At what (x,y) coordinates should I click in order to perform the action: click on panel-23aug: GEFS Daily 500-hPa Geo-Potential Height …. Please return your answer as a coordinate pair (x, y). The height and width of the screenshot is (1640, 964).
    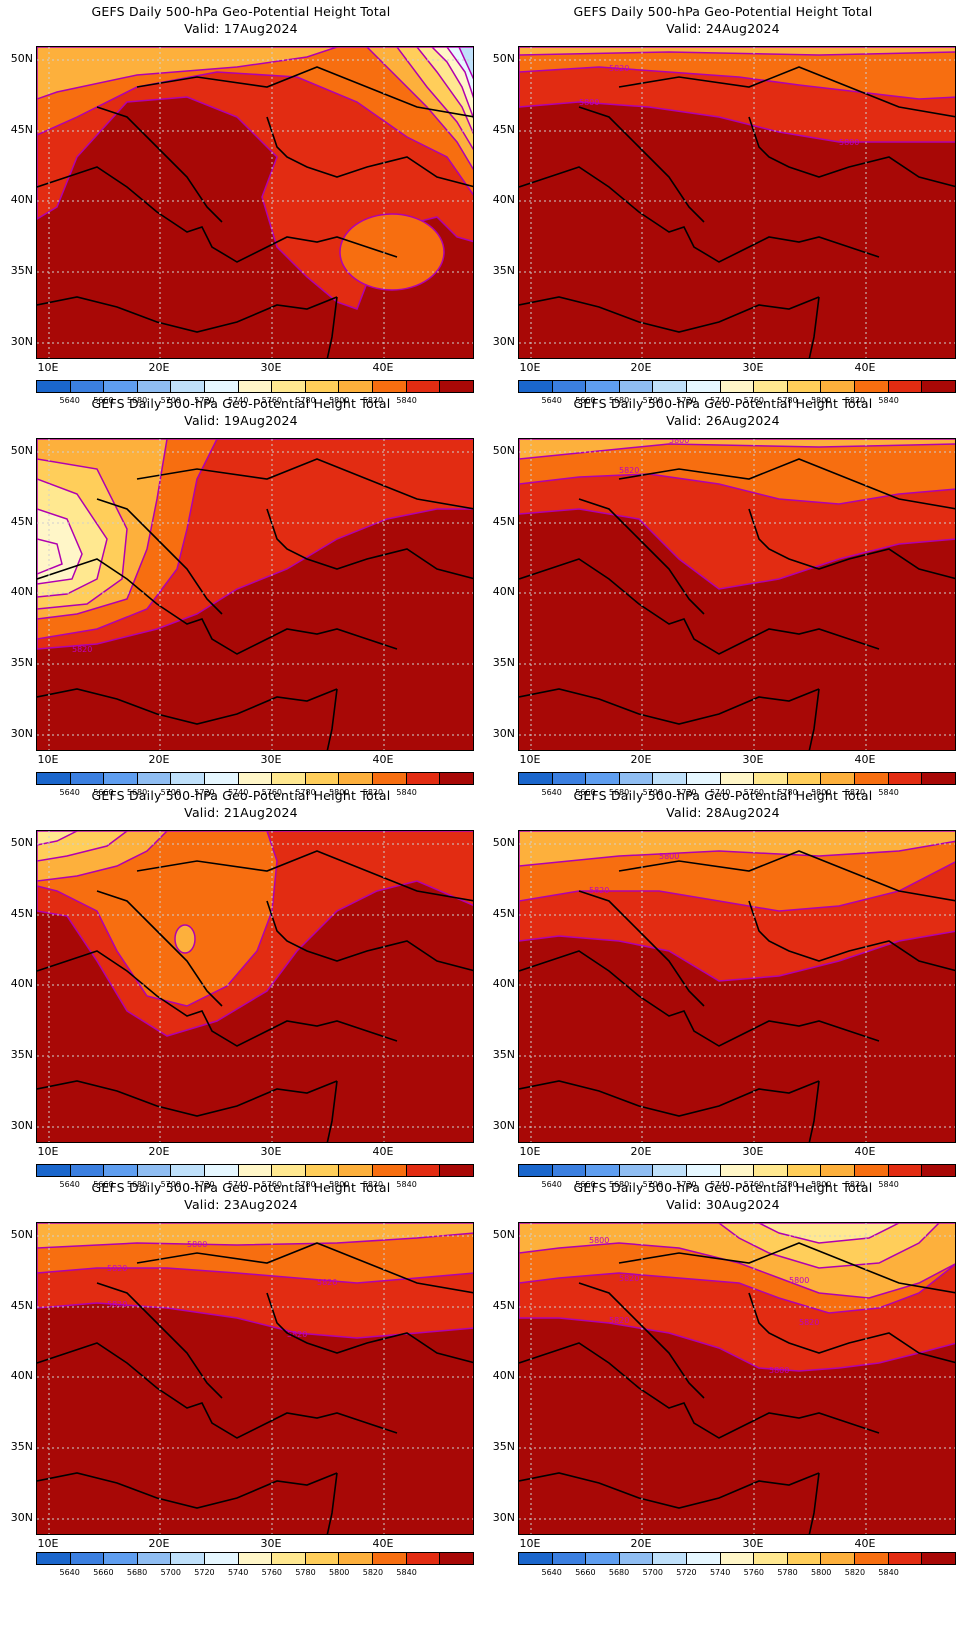
    Looking at the image, I should click on (241, 1381).